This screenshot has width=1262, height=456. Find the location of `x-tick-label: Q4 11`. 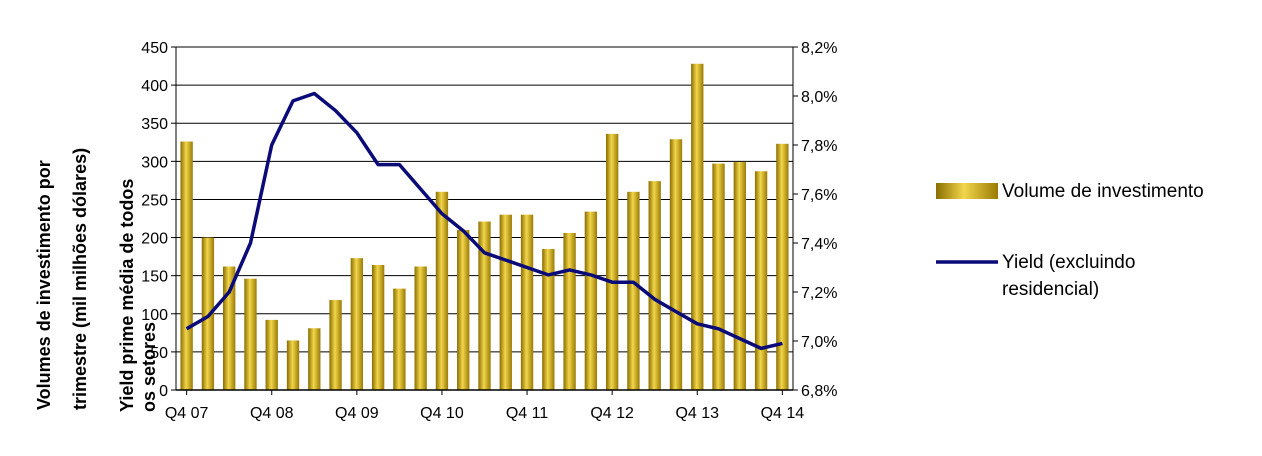

x-tick-label: Q4 11 is located at coordinates (527, 413).